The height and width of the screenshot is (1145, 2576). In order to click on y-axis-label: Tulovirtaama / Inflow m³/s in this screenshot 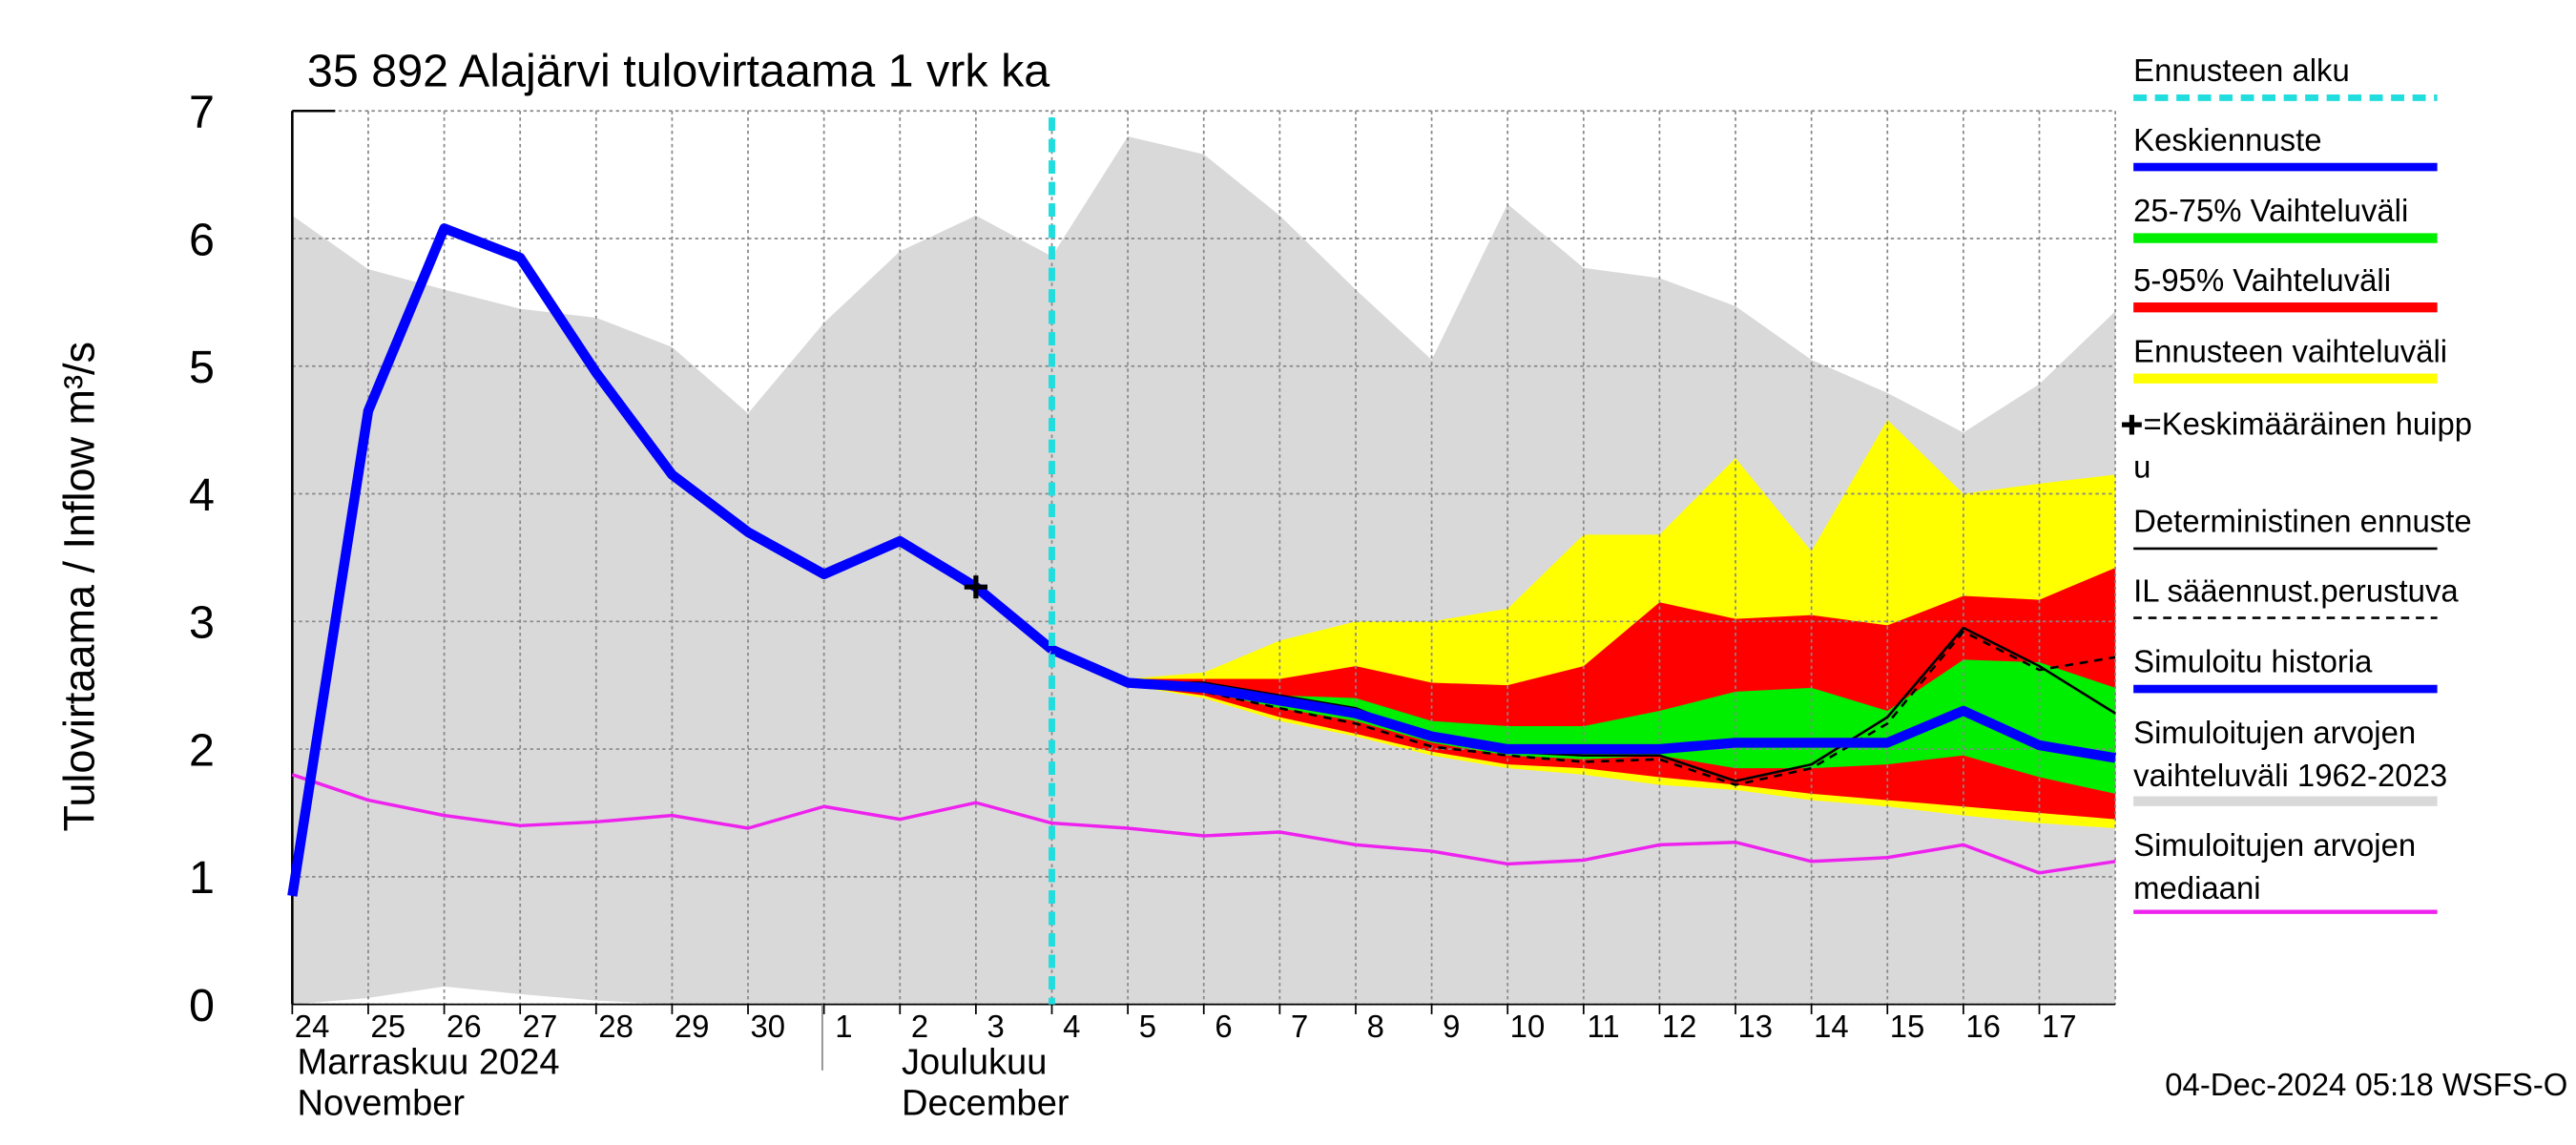, I will do `click(79, 586)`.